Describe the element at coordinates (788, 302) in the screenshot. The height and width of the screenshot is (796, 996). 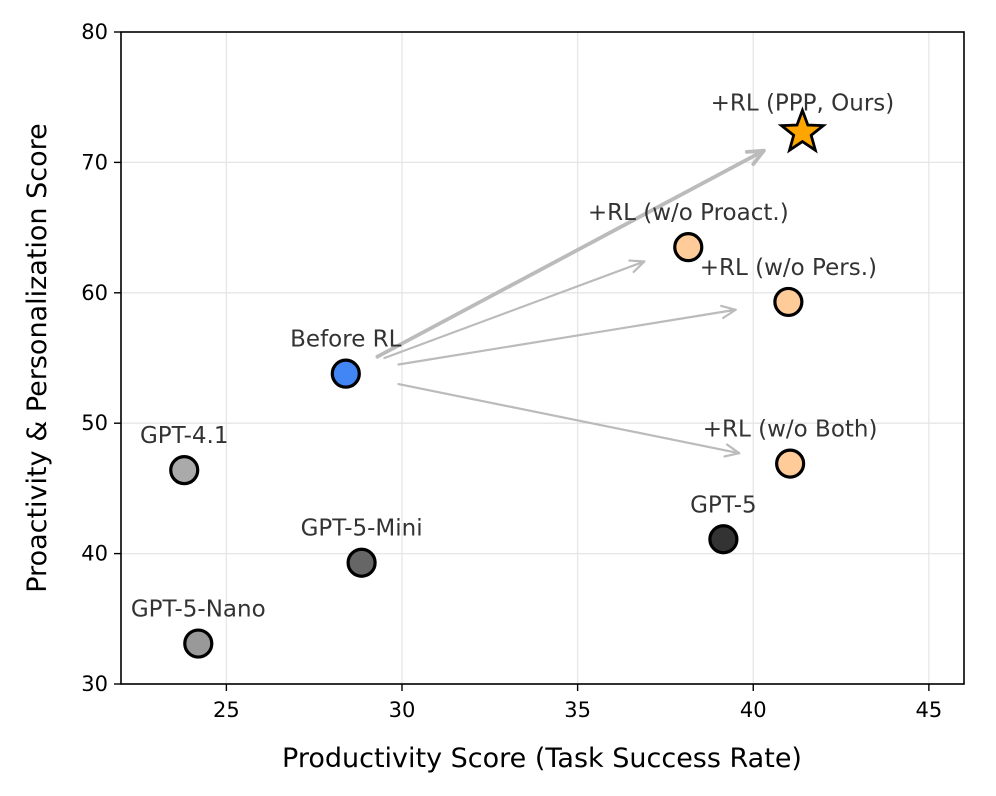
I see `data-point-rl-w-o-pers` at that location.